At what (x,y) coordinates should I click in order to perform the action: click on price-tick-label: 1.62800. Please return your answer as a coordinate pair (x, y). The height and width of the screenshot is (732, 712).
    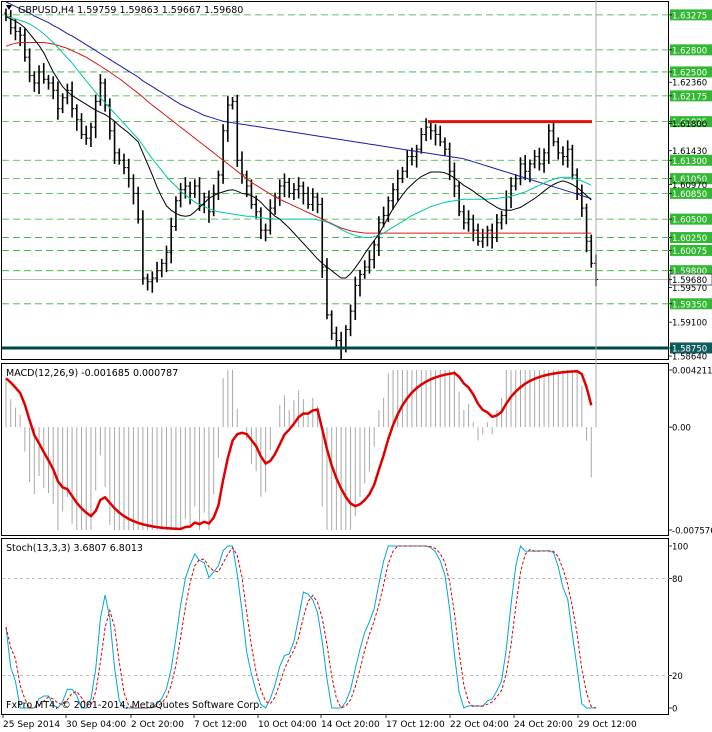
    Looking at the image, I should click on (689, 51).